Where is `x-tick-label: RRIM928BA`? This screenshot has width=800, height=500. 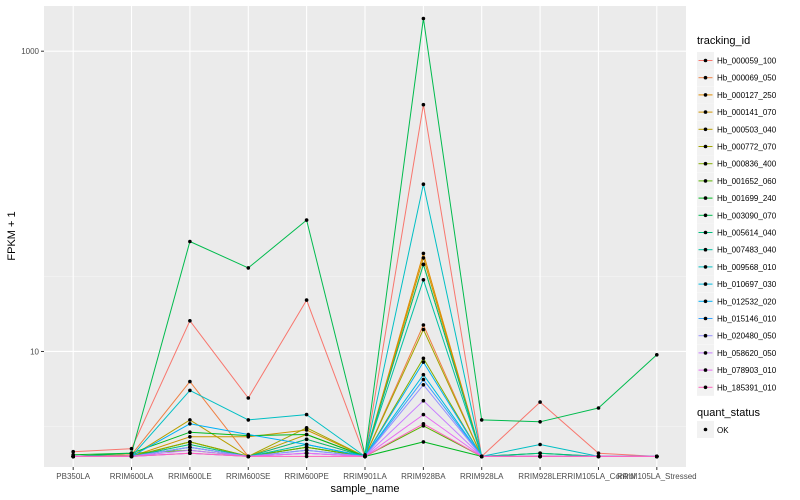 x-tick-label: RRIM928BA is located at coordinates (423, 476).